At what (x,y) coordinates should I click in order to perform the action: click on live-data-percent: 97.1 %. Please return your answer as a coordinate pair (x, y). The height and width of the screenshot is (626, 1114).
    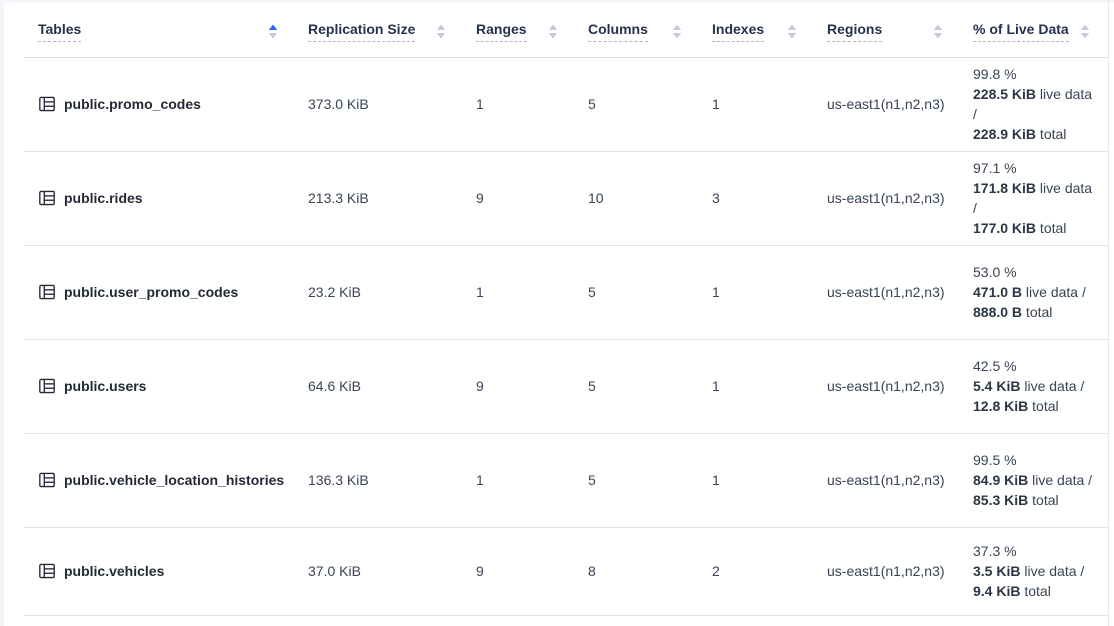
    Looking at the image, I should click on (995, 168).